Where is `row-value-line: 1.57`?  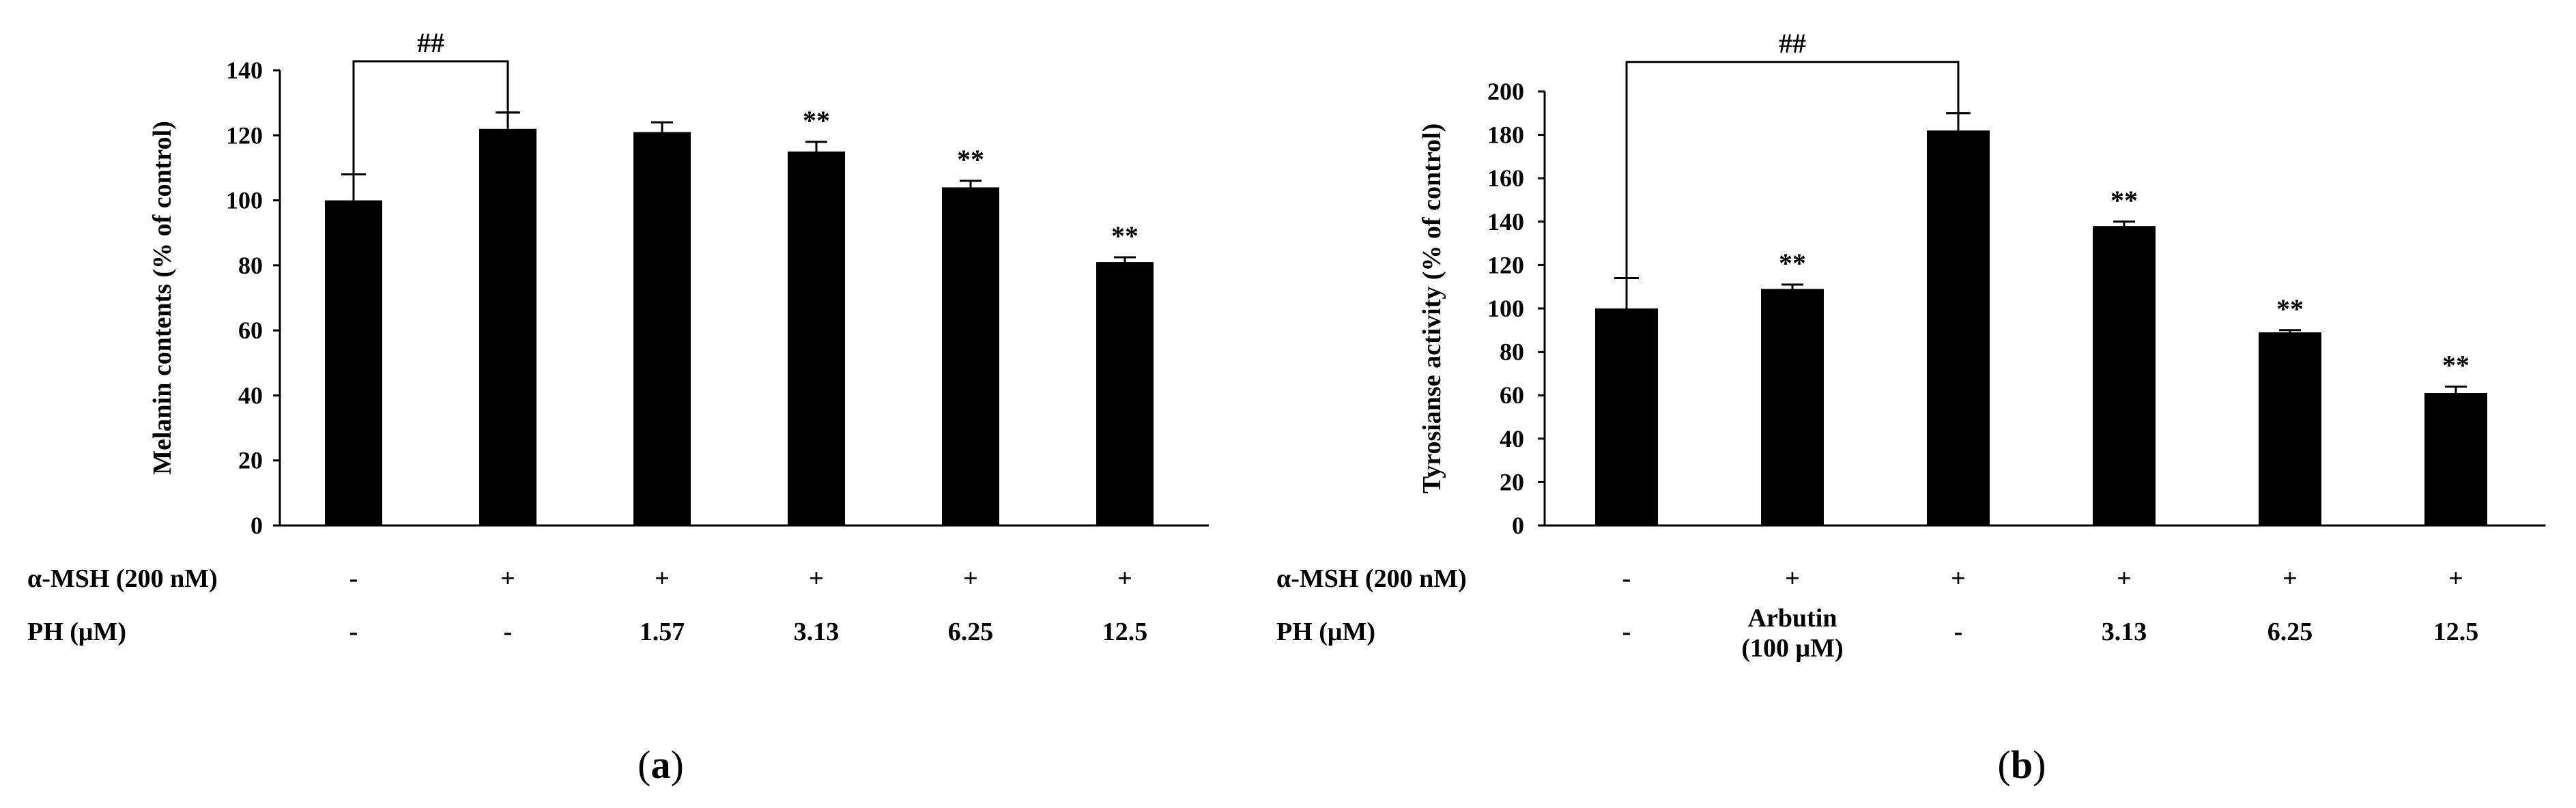
row-value-line: 1.57 is located at coordinates (662, 632).